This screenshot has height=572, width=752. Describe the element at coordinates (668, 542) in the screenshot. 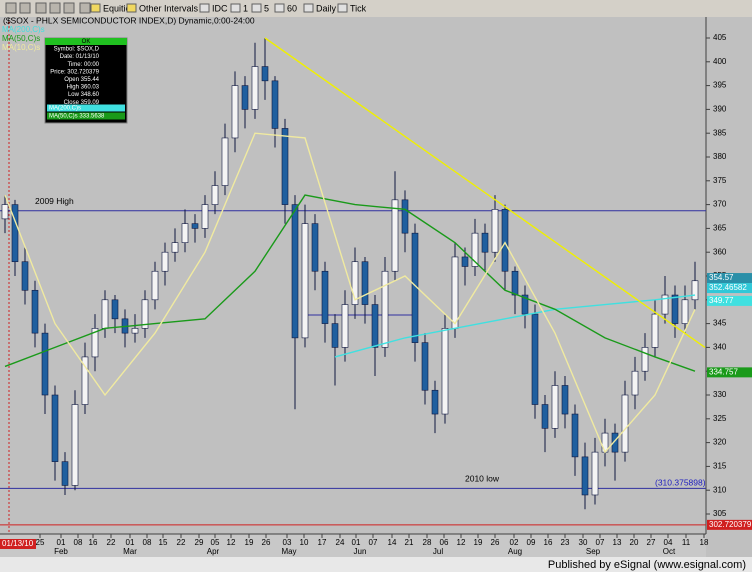

I see `x-tick-label: 04` at that location.